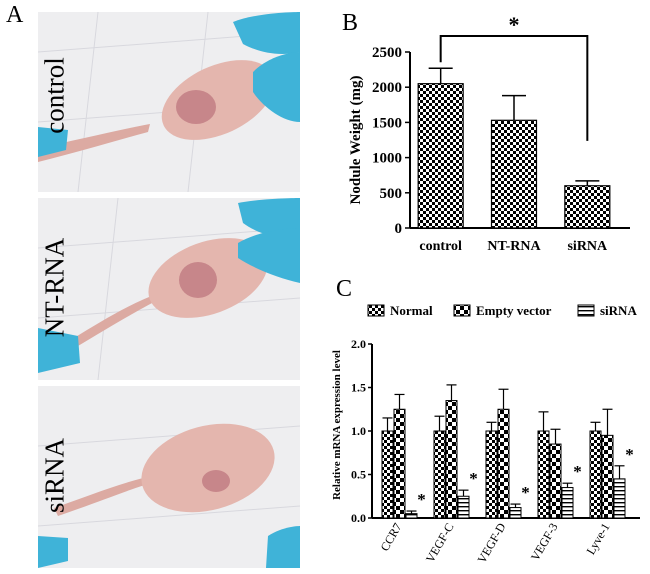  I want to click on panel-b-letter: B, so click(350, 23).